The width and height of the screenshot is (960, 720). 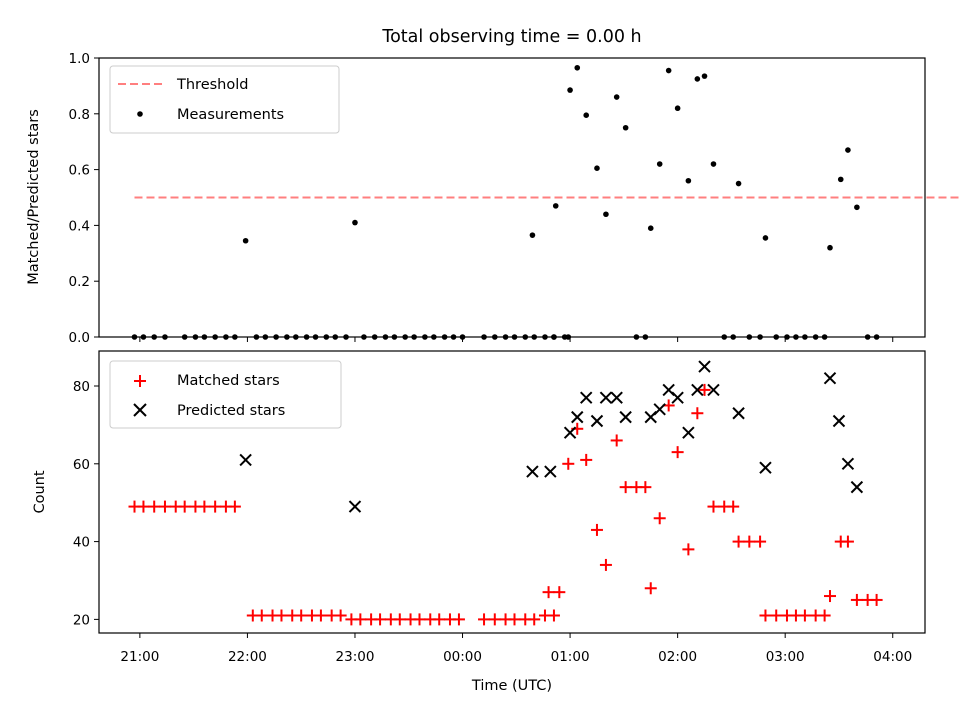 I want to click on top-legend: Threshold Measurements, so click(x=224, y=99).